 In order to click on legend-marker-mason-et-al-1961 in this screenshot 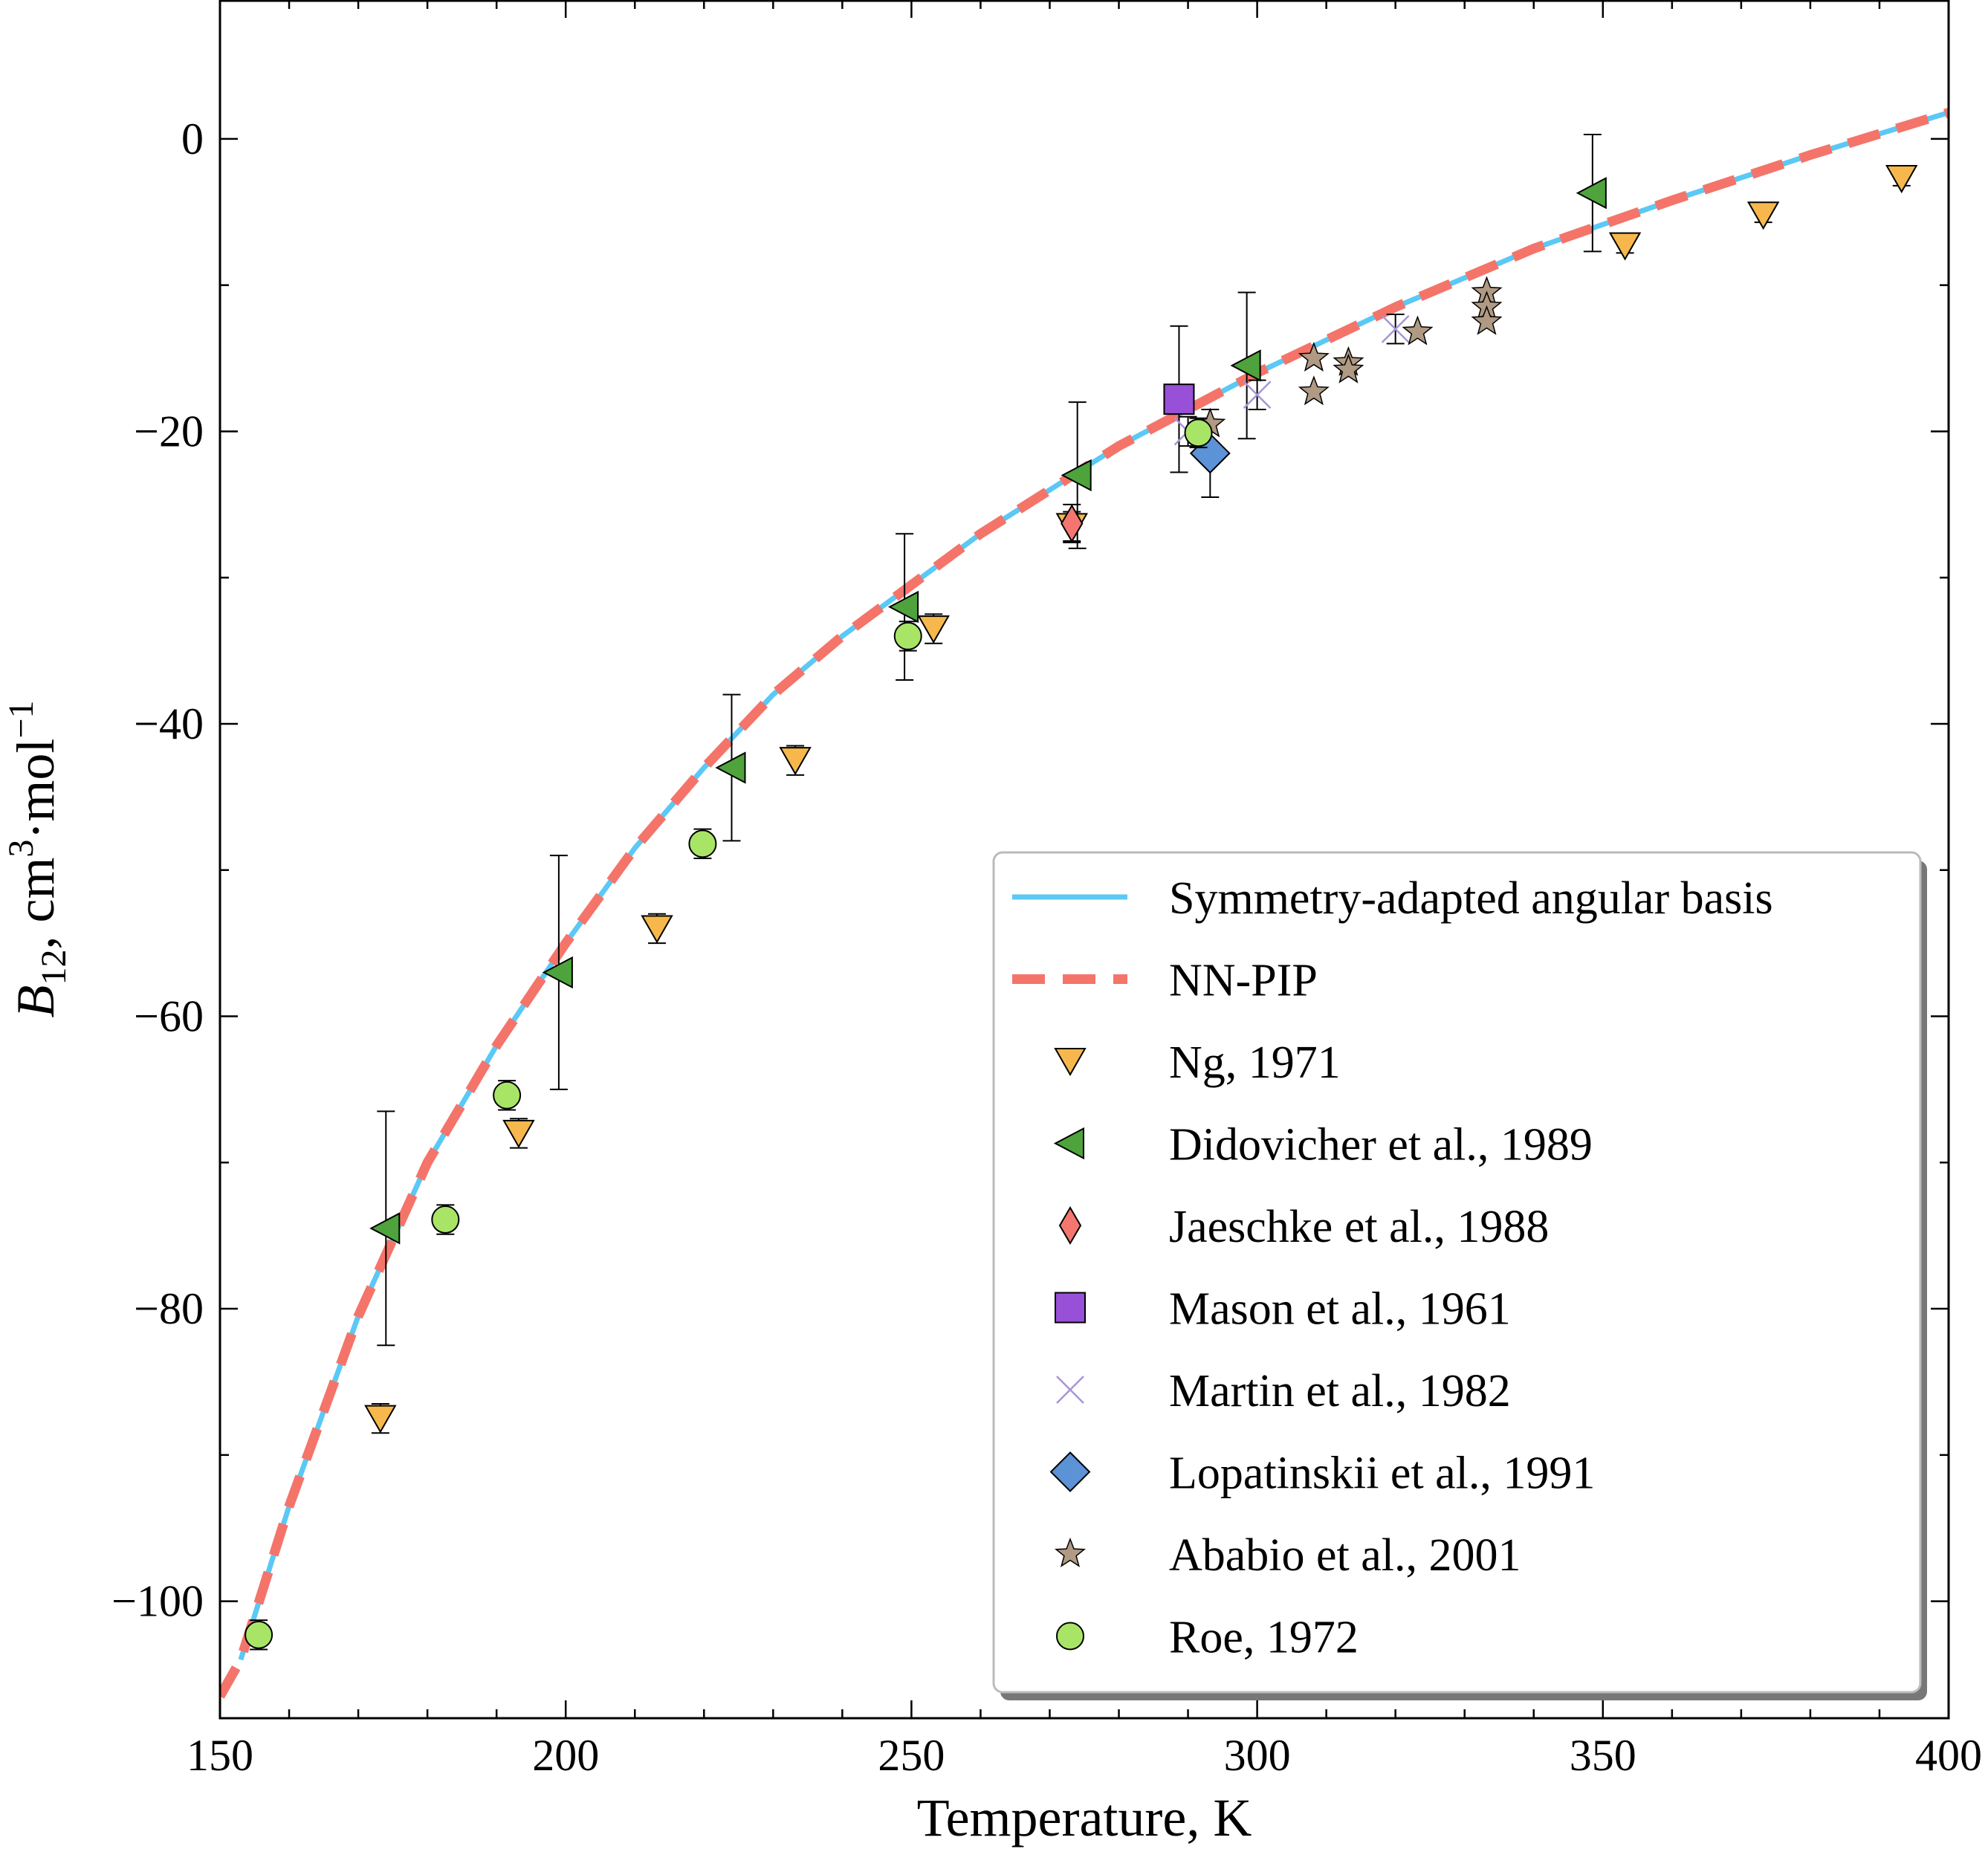, I will do `click(1070, 1308)`.